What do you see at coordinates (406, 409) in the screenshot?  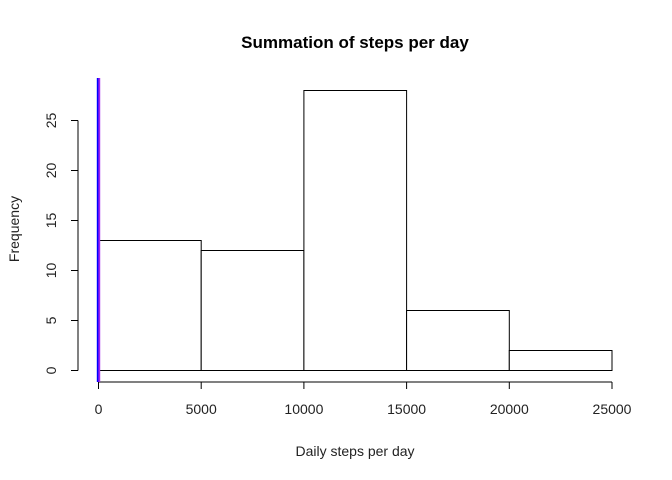 I see `x-tick-label-4: 15000` at bounding box center [406, 409].